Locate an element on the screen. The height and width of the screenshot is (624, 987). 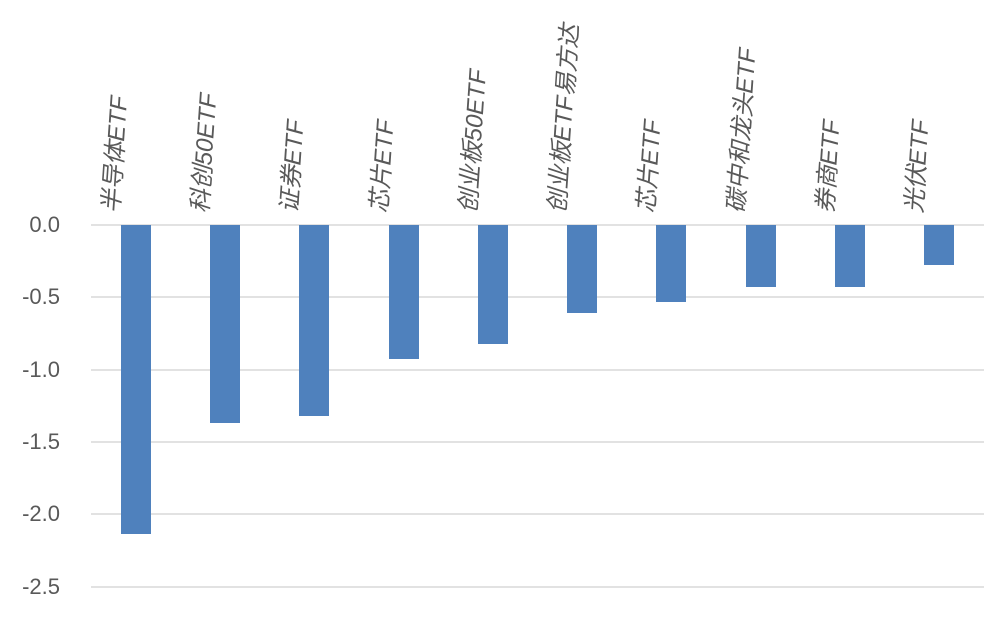
category-label: 券商ETF is located at coordinates (829, 167).